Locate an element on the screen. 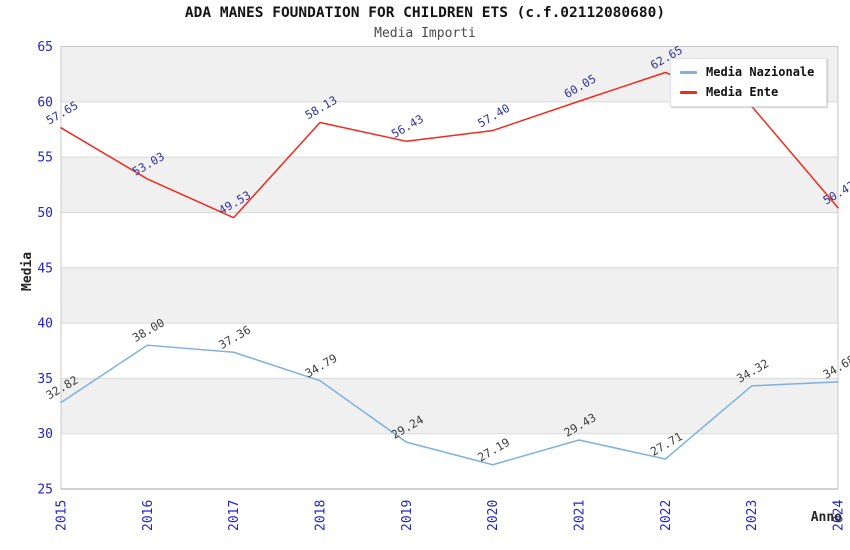  legend-item-media-nazionale: Media Nazionale is located at coordinates (747, 72).